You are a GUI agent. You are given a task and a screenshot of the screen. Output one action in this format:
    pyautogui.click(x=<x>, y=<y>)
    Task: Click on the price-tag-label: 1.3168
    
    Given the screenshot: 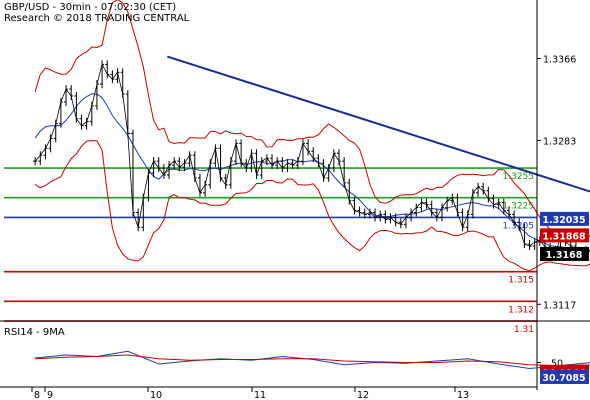 What is the action you would take?
    pyautogui.click(x=564, y=255)
    